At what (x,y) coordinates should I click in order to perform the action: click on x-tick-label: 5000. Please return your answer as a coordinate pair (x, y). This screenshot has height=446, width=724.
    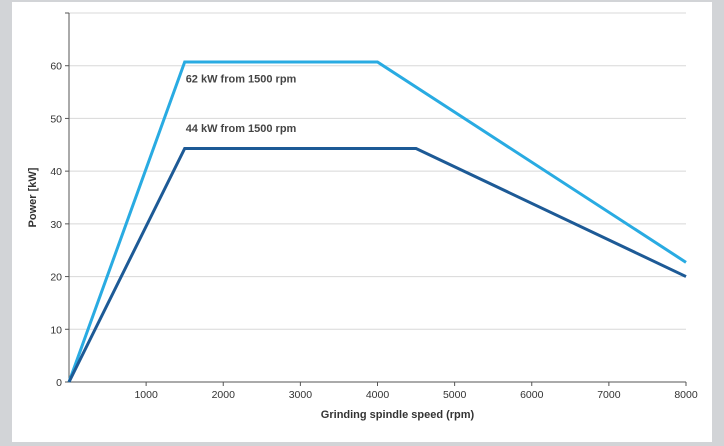
    Looking at the image, I should click on (455, 395).